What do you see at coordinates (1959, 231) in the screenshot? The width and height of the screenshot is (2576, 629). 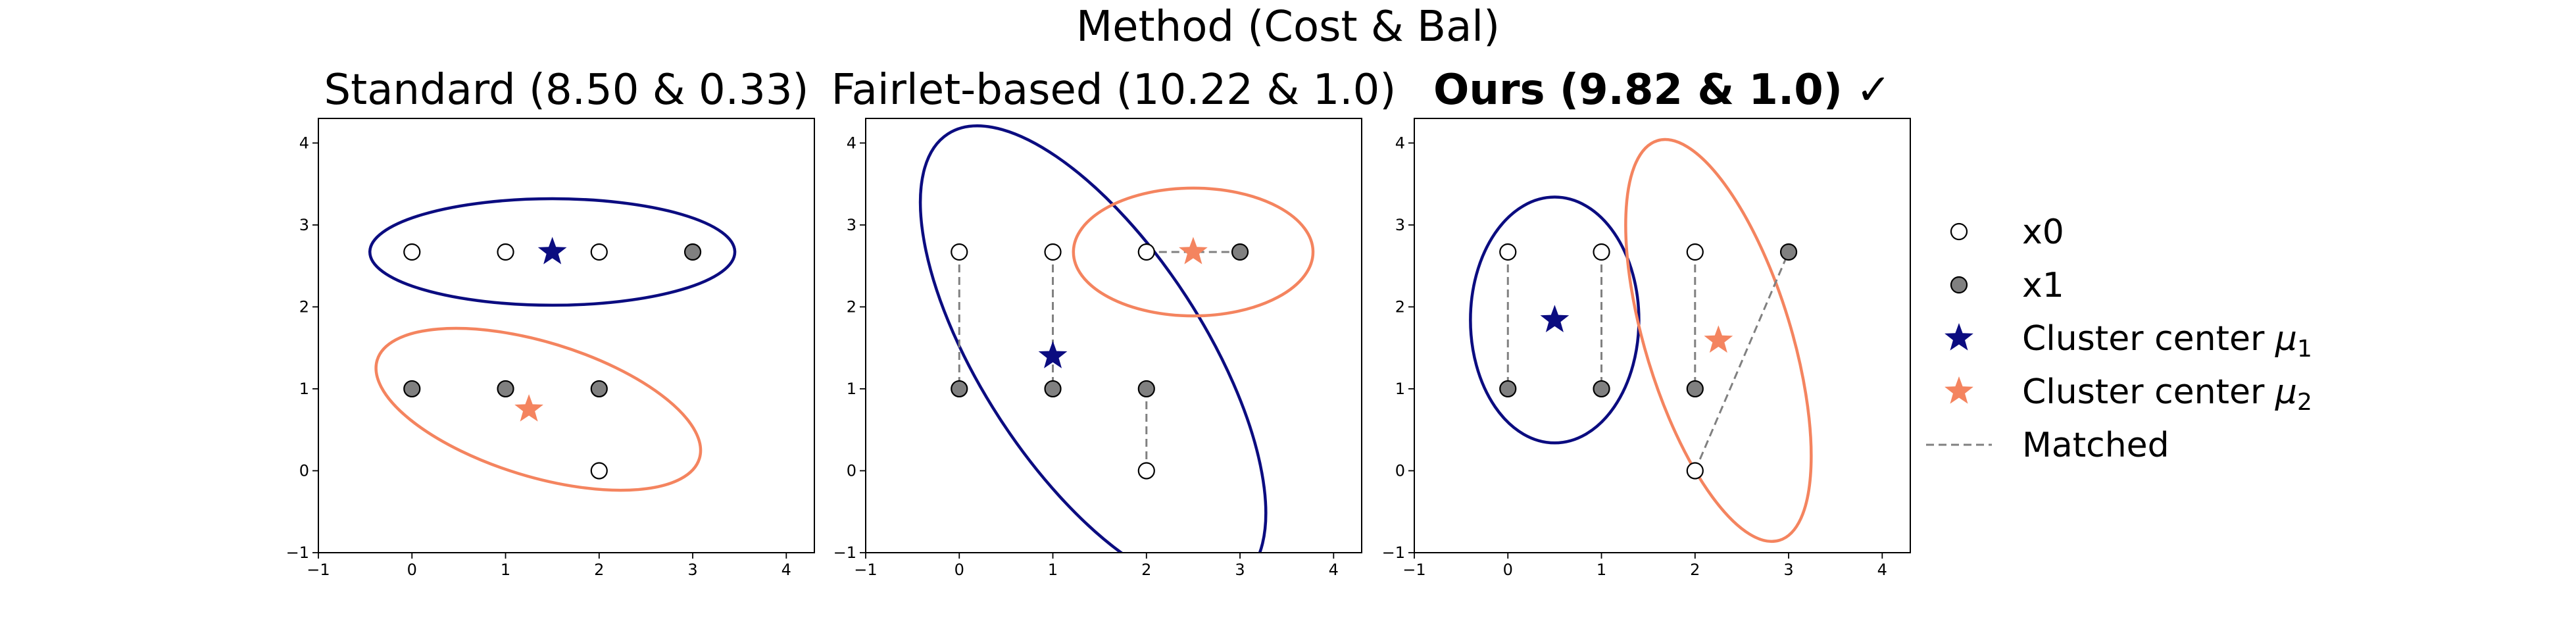 I see `legend-marker-x0` at bounding box center [1959, 231].